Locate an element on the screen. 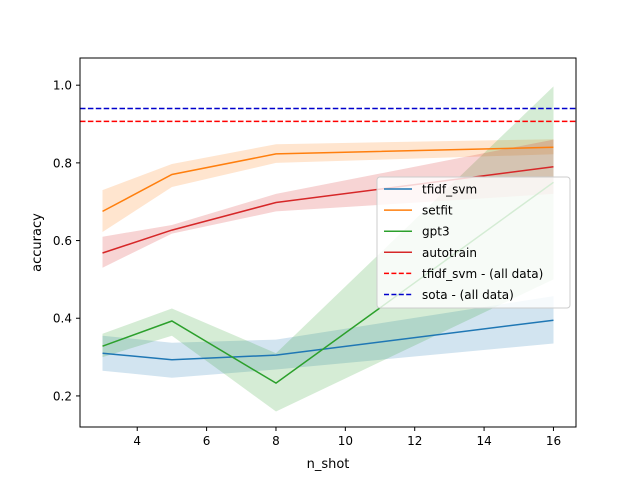 The image size is (640, 480). line-setfit is located at coordinates (328, 179).